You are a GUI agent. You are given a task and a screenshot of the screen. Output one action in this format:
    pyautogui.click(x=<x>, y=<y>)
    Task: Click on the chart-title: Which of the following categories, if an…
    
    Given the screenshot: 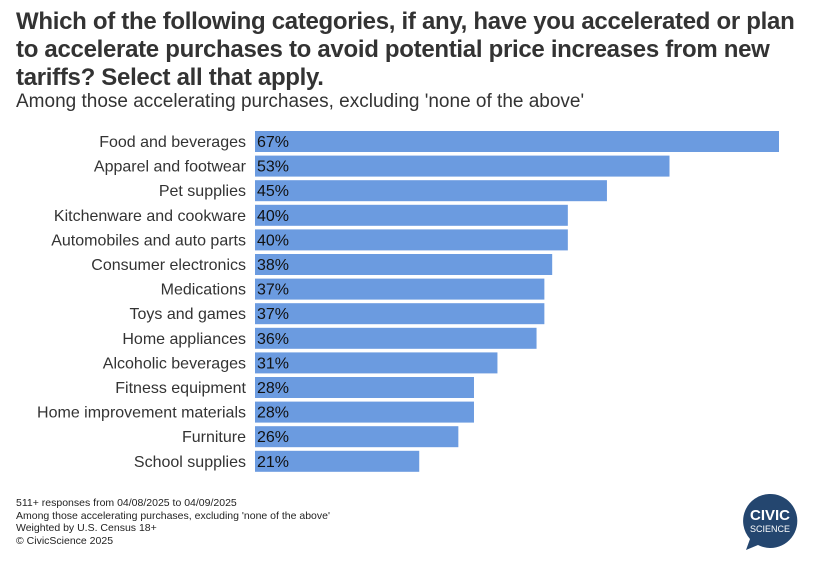 What is the action you would take?
    pyautogui.click(x=405, y=49)
    